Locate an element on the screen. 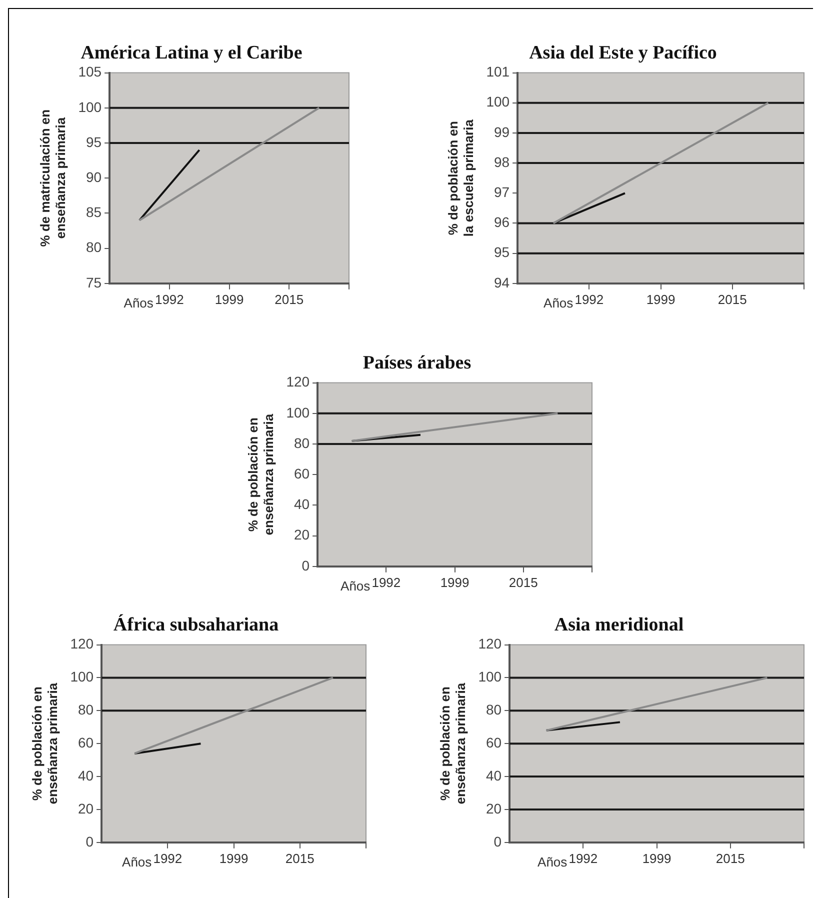 The height and width of the screenshot is (898, 815). y-tick-label: 99 is located at coordinates (502, 132).